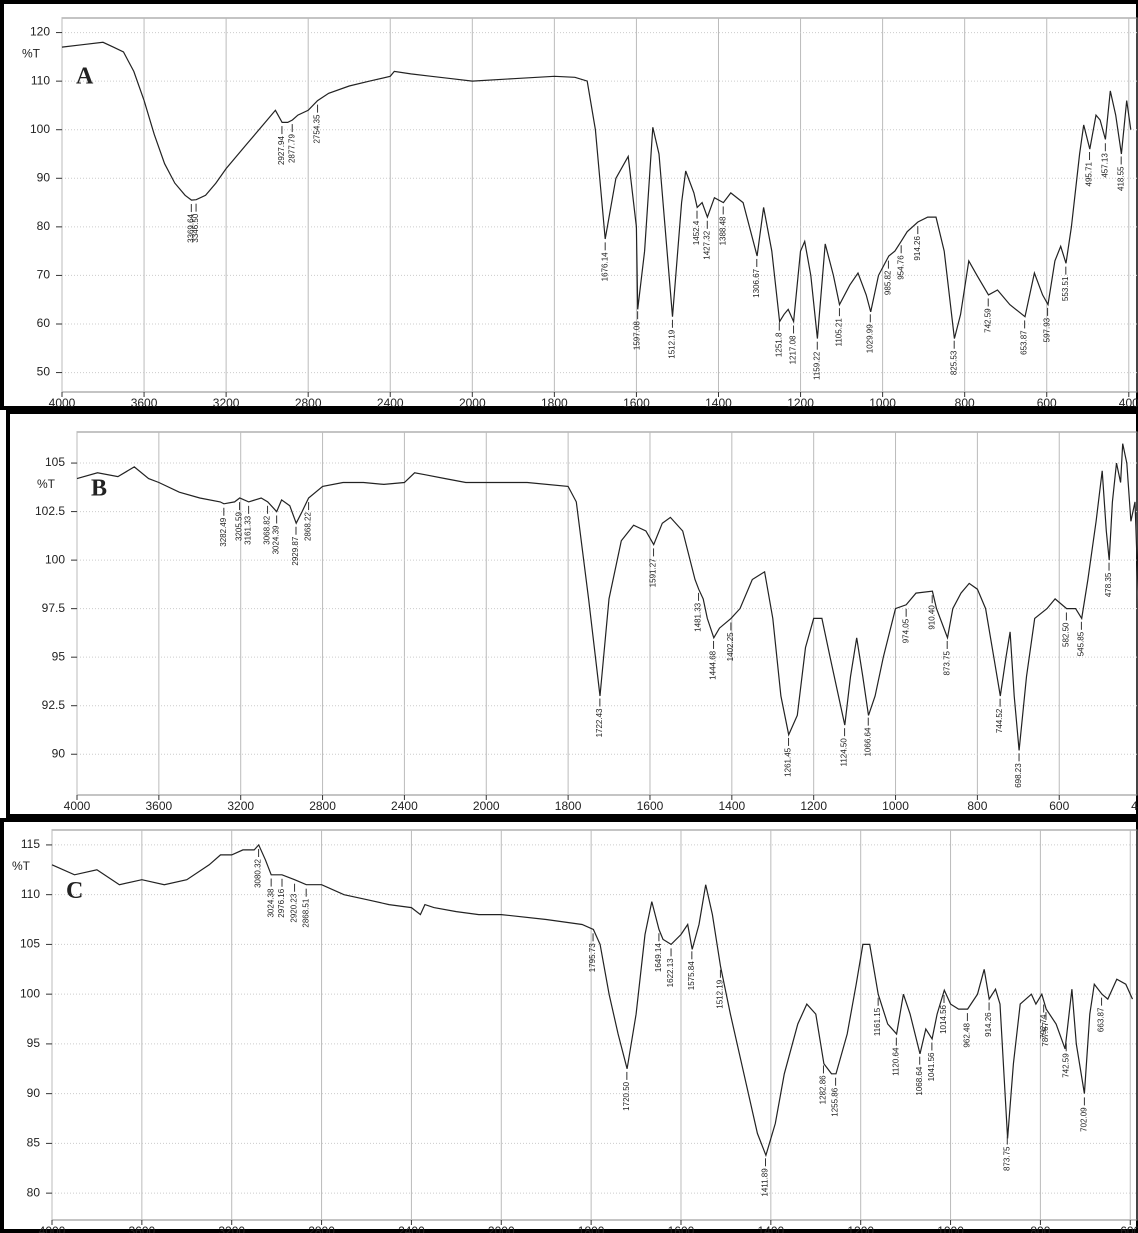 This screenshot has width=1138, height=1233. Describe the element at coordinates (653, 572) in the screenshot. I see `peak-label: 1591.27` at that location.